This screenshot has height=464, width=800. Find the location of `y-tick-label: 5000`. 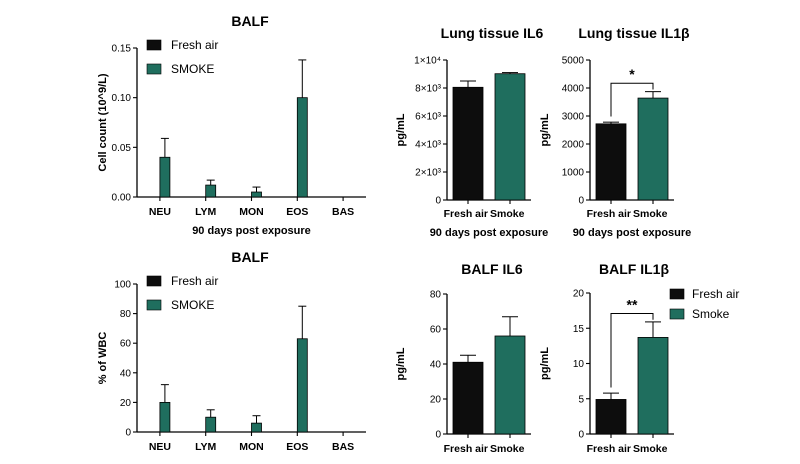

y-tick-label: 5000 is located at coordinates (573, 61).